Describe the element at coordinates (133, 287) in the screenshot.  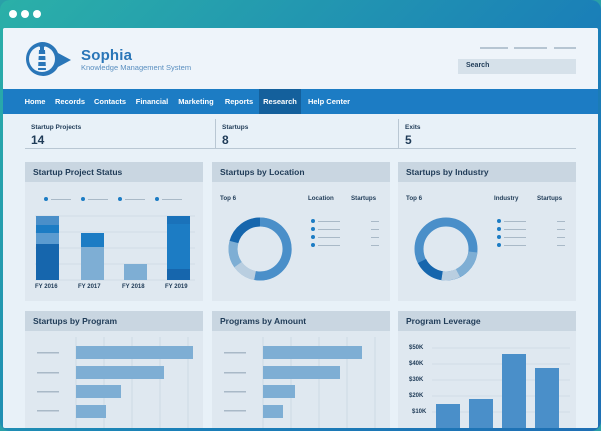
I see `x-tick-label: FY 2018` at that location.